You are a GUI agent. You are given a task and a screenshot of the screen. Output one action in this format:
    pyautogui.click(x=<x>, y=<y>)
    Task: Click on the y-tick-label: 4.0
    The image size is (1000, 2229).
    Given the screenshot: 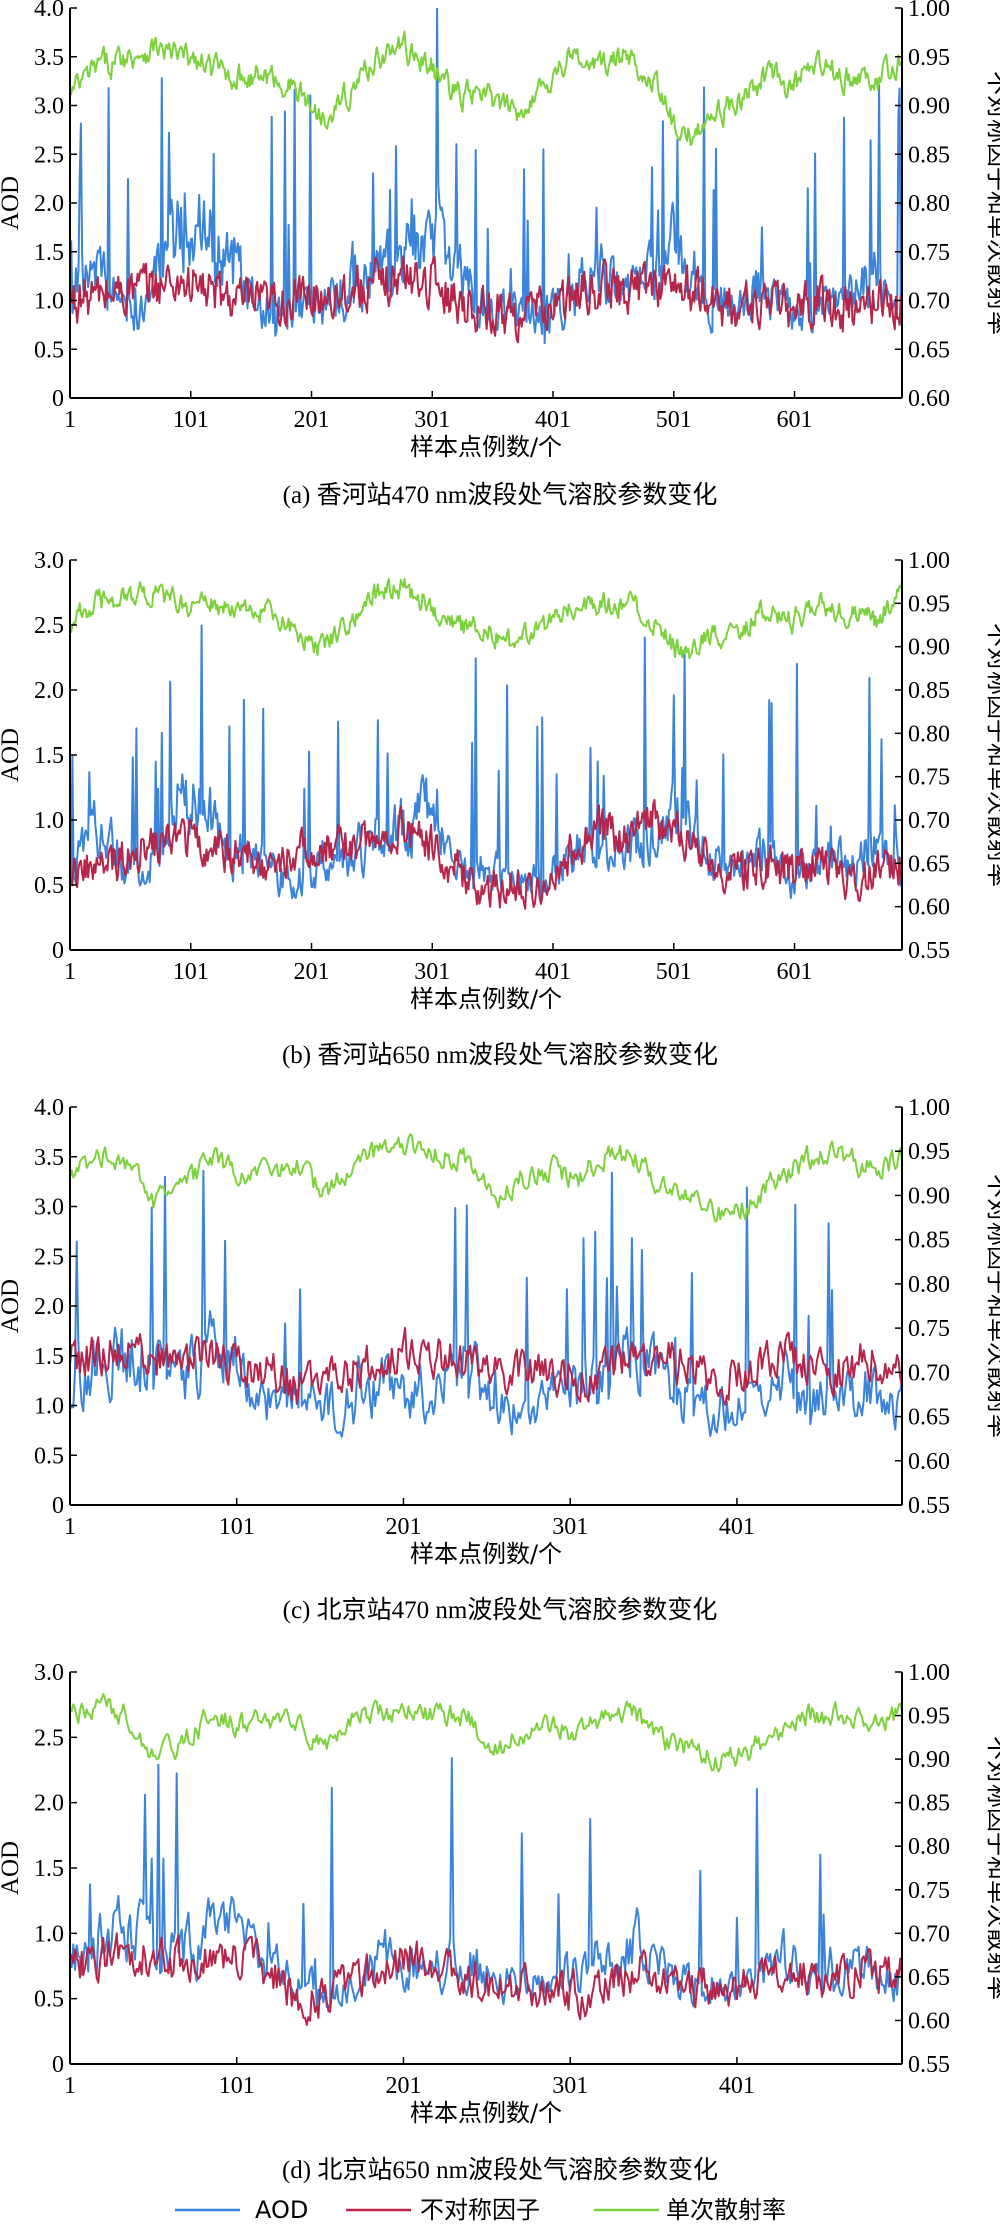 What is the action you would take?
    pyautogui.click(x=49, y=1108)
    